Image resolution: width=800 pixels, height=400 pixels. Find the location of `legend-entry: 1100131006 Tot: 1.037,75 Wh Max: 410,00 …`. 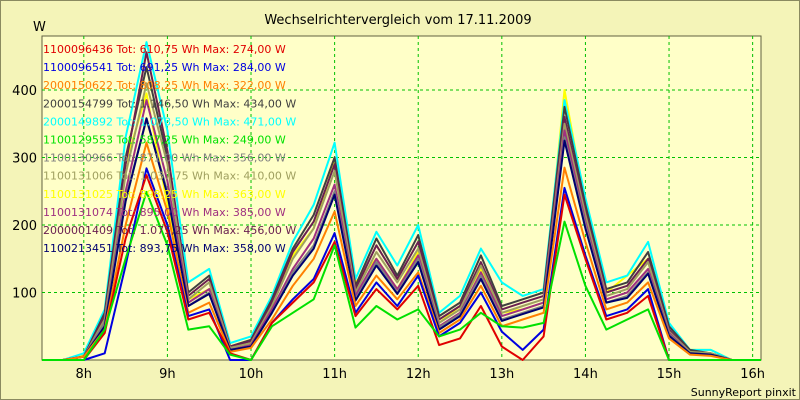

legend-entry: 1100131006 Tot: 1.037,75 Wh Max: 410,00 … is located at coordinates (169, 176).